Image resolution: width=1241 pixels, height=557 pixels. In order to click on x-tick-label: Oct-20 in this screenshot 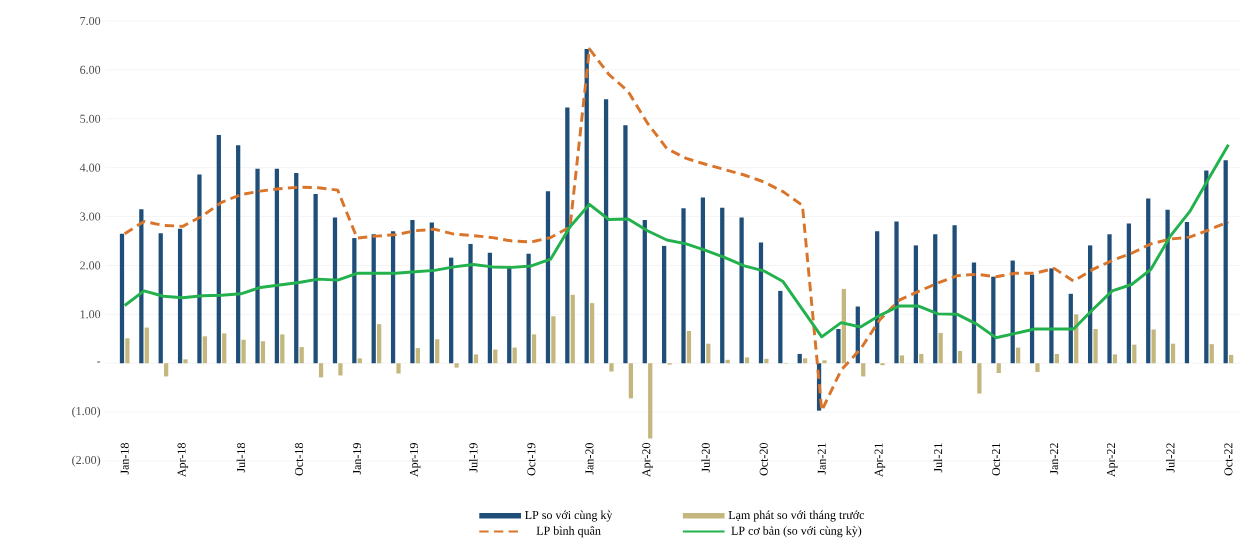, I will do `click(763, 459)`.